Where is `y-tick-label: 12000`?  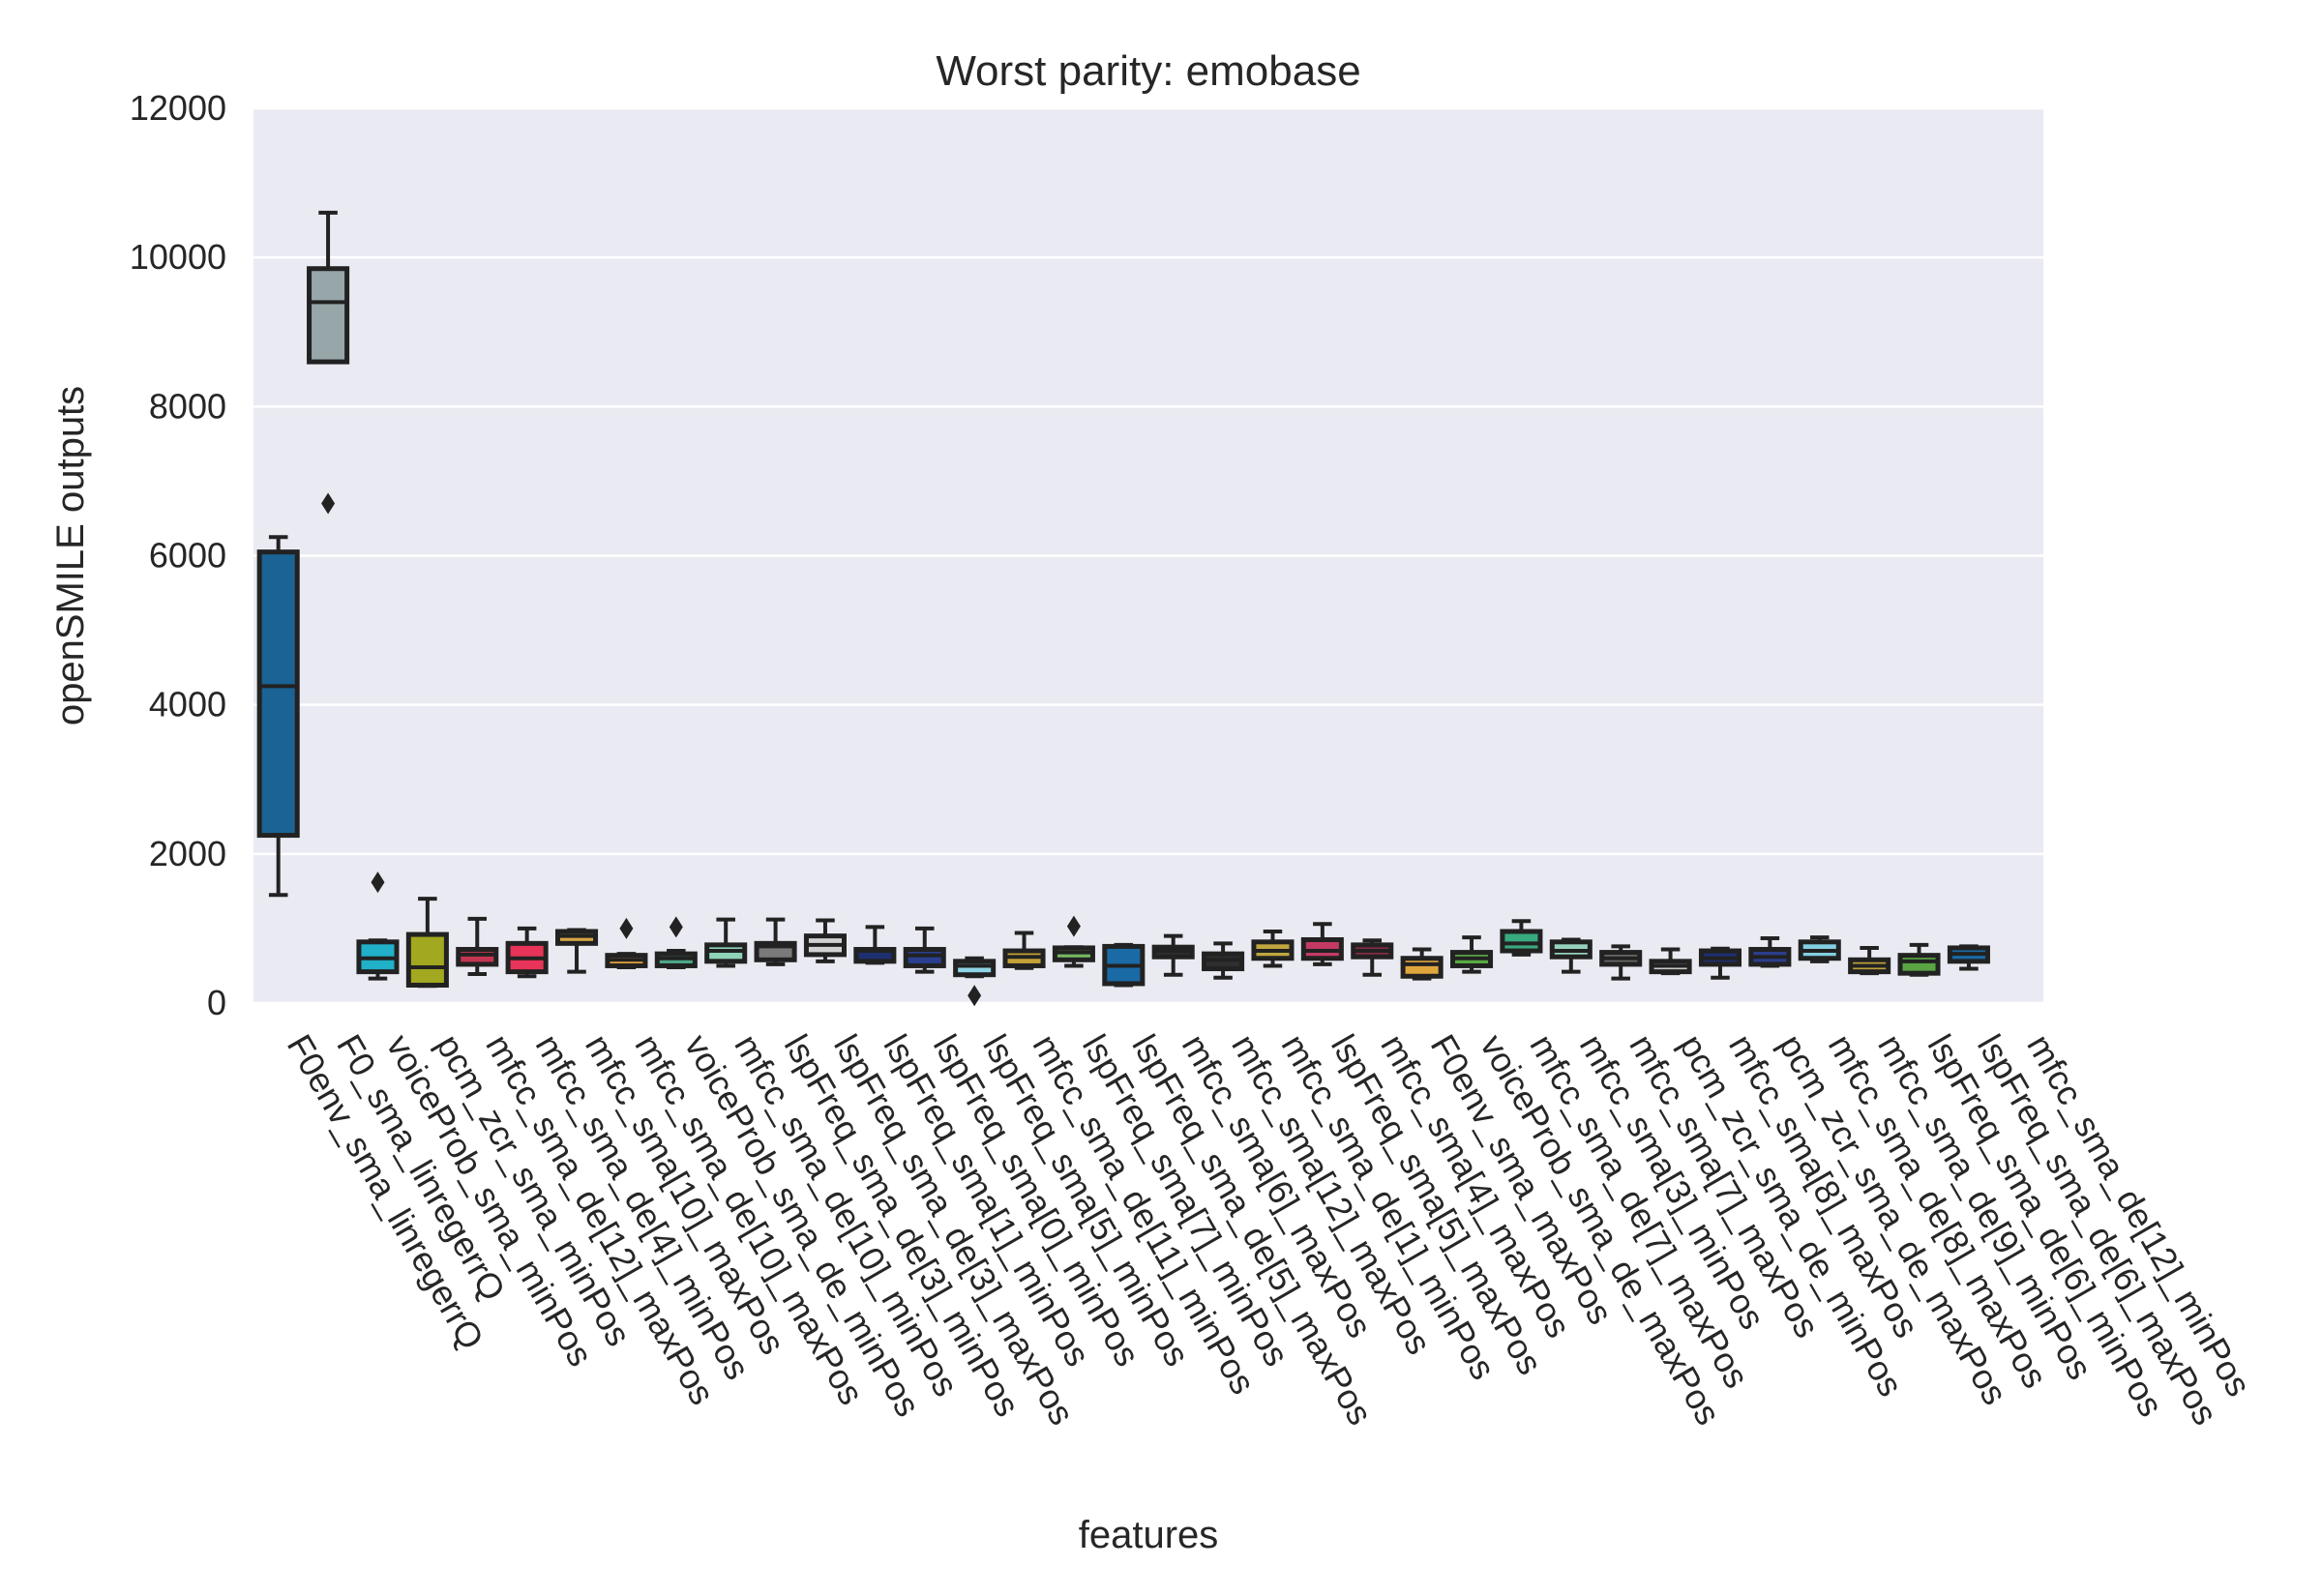 y-tick-label: 12000 is located at coordinates (178, 108).